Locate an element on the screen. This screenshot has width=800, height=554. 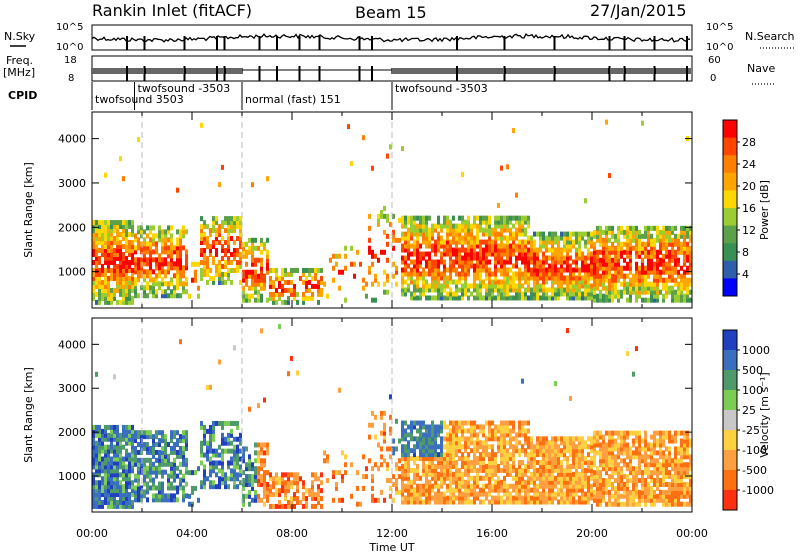
y-tick-label: 4000 is located at coordinates (72, 139).